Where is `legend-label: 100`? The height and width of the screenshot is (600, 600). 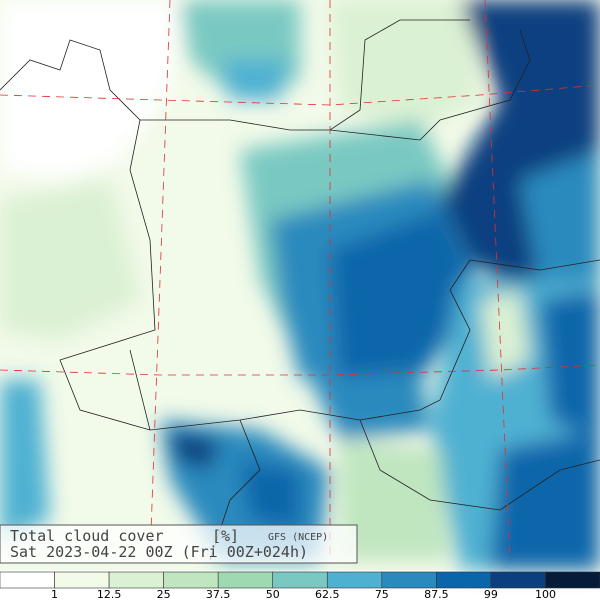
legend-label: 100 is located at coordinates (545, 594).